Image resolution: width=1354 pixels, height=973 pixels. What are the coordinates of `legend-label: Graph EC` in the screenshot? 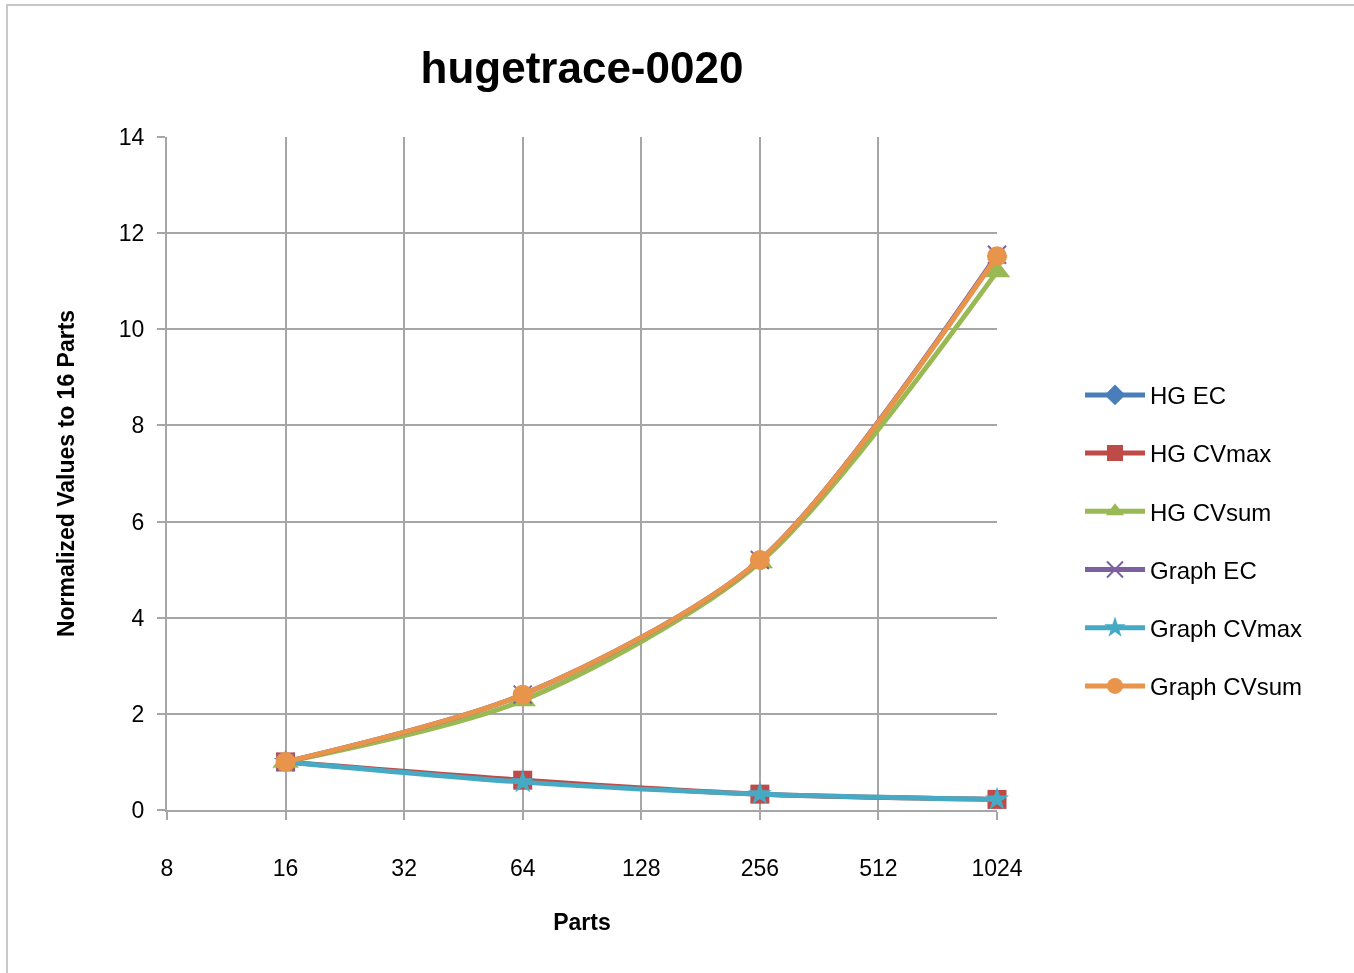 It's located at (1203, 570).